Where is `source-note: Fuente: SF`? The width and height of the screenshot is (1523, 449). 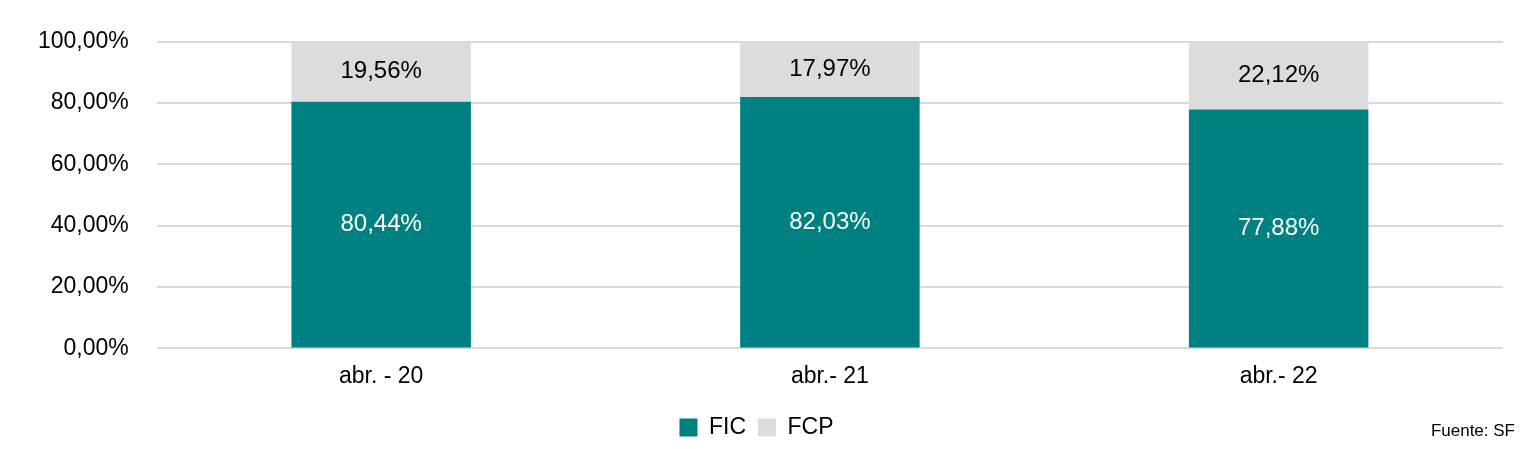
source-note: Fuente: SF is located at coordinates (1472, 431).